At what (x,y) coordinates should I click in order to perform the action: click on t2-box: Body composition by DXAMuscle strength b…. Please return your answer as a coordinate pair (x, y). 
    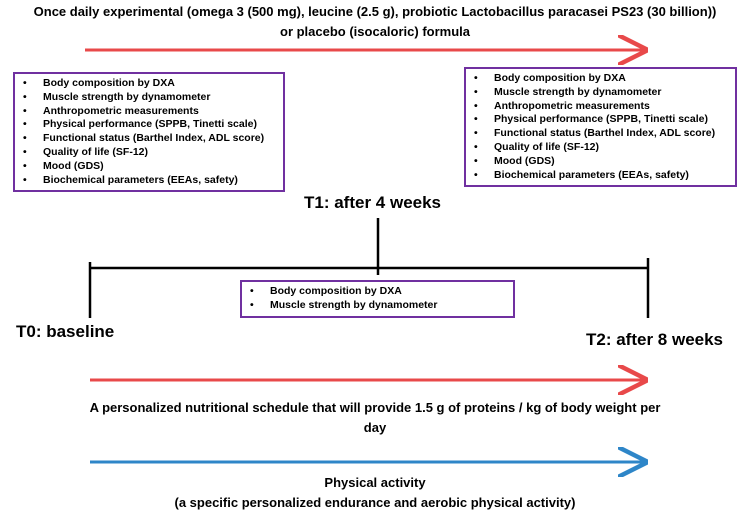
    Looking at the image, I should click on (600, 127).